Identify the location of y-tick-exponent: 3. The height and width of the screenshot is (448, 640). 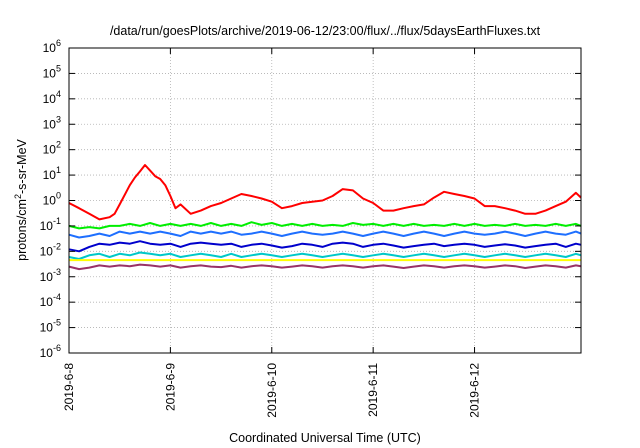
(58, 119).